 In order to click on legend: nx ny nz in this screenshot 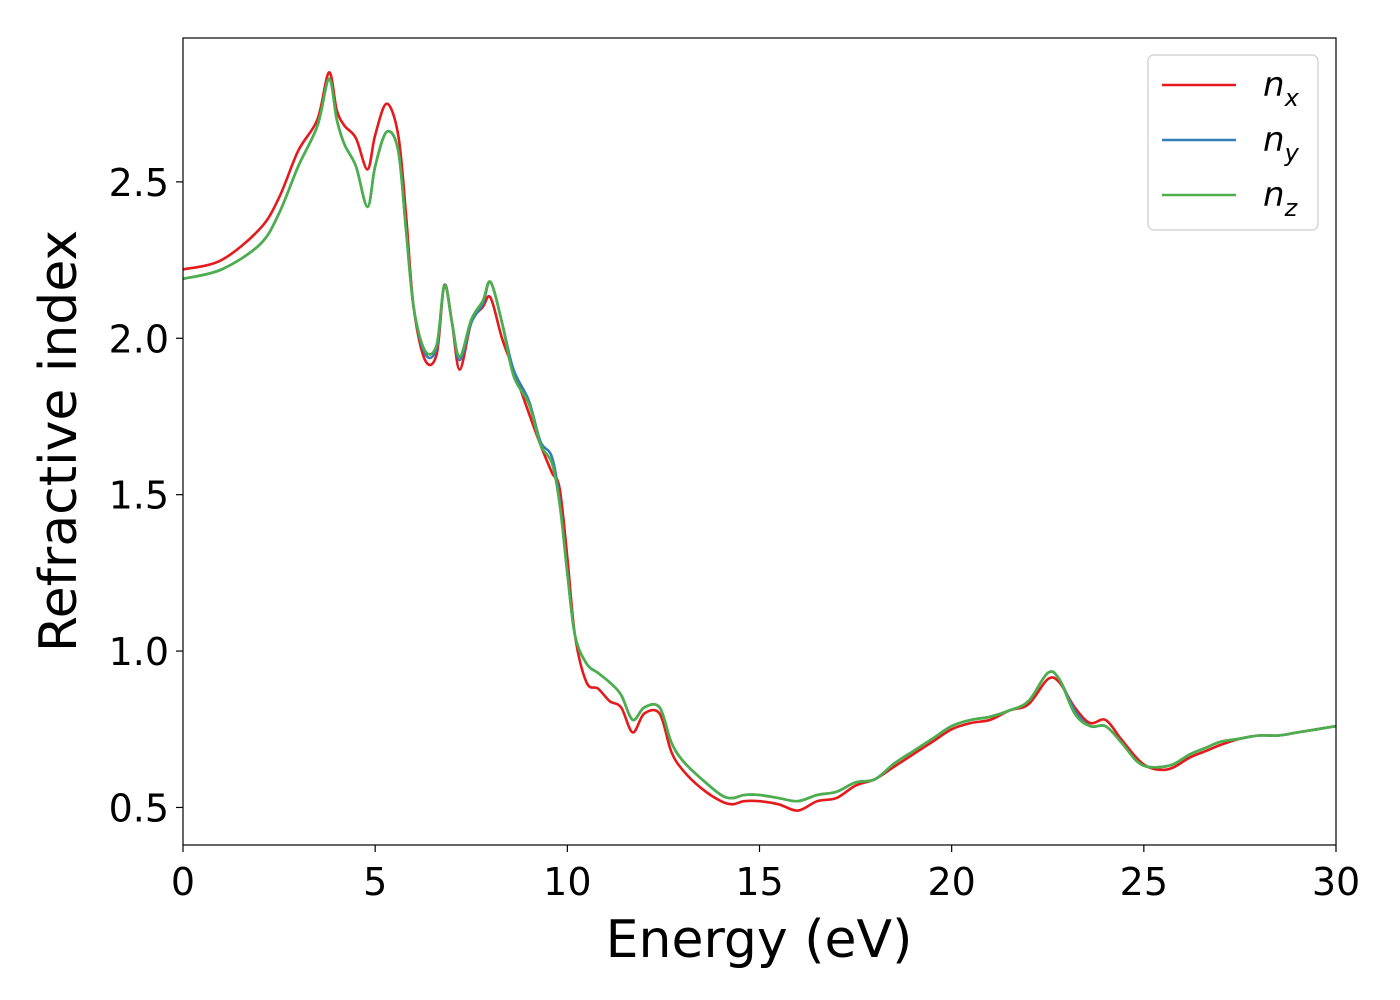, I will do `click(1233, 142)`.